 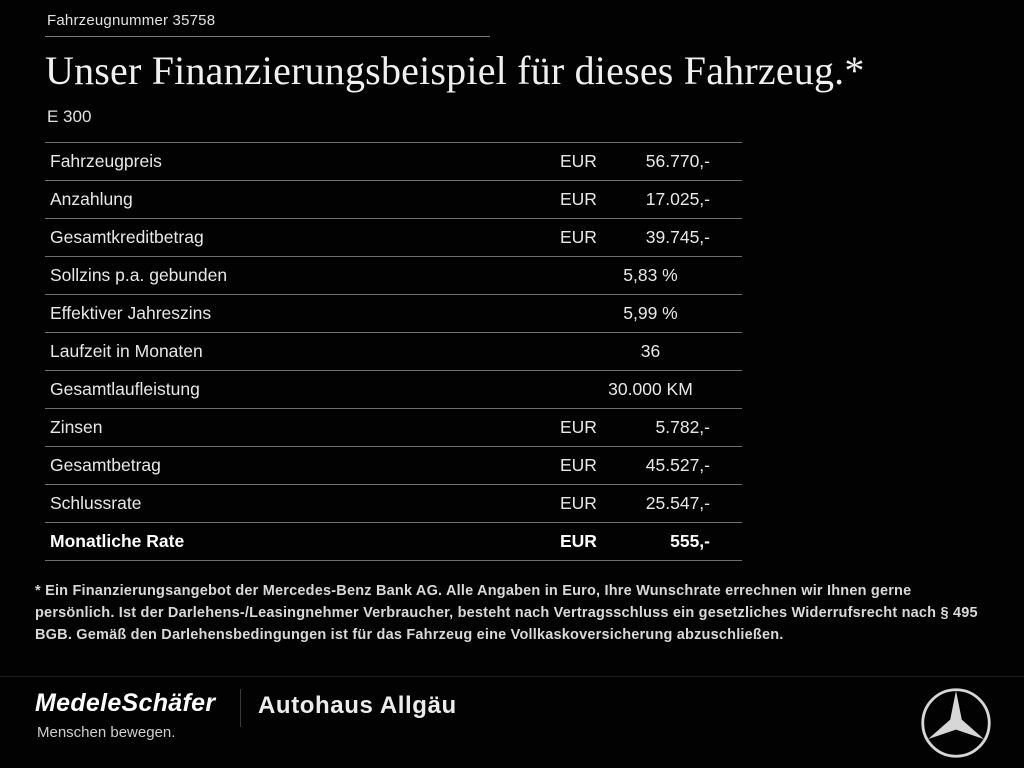 I want to click on row-label: Fahrzeugpreis, so click(x=106, y=161).